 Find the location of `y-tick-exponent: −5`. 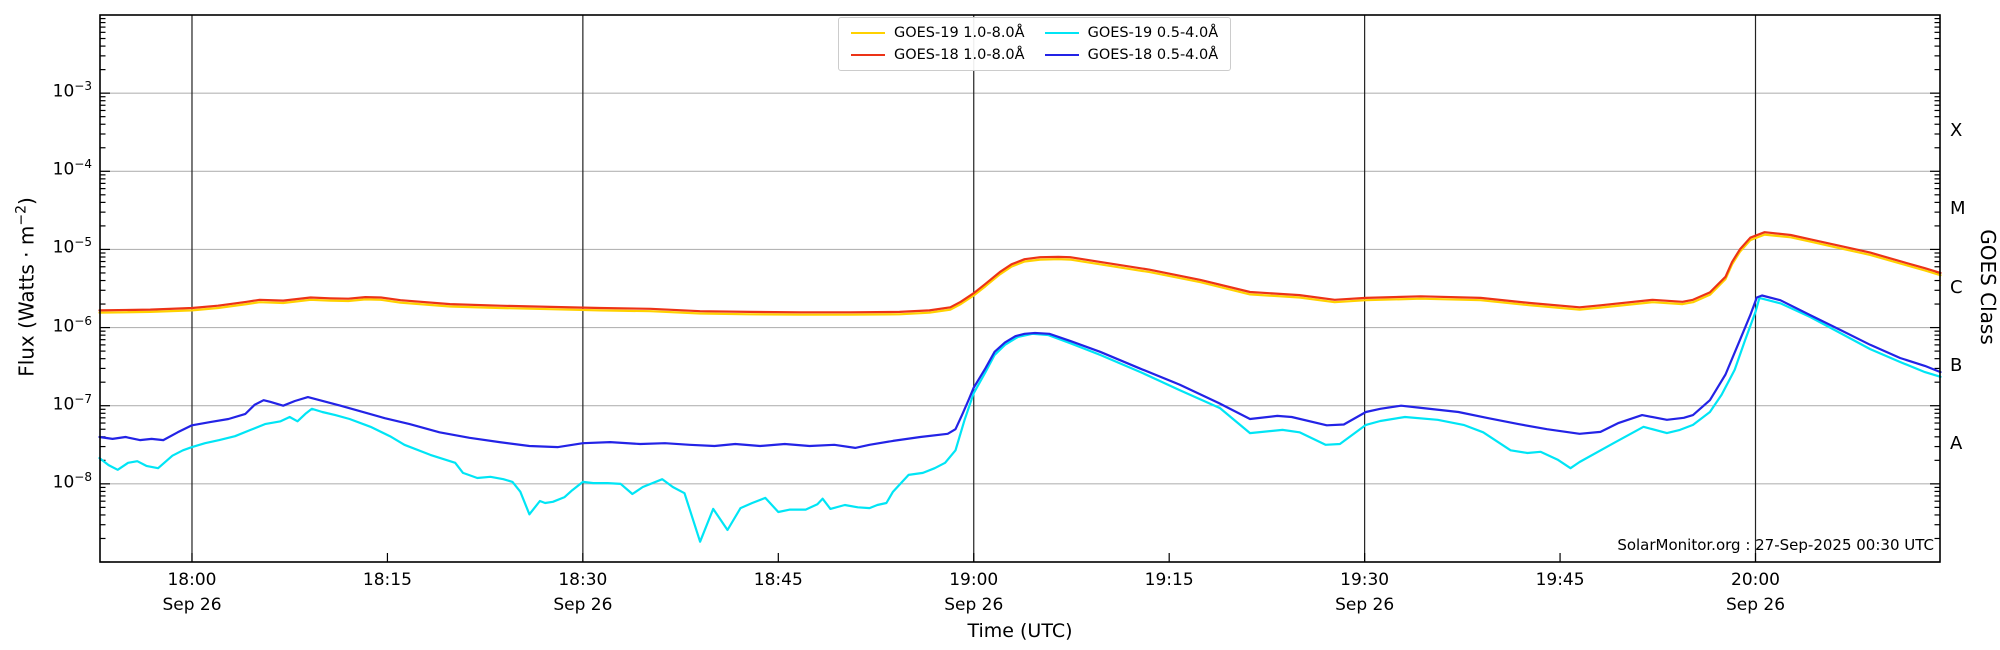

y-tick-exponent: −5 is located at coordinates (83, 242).